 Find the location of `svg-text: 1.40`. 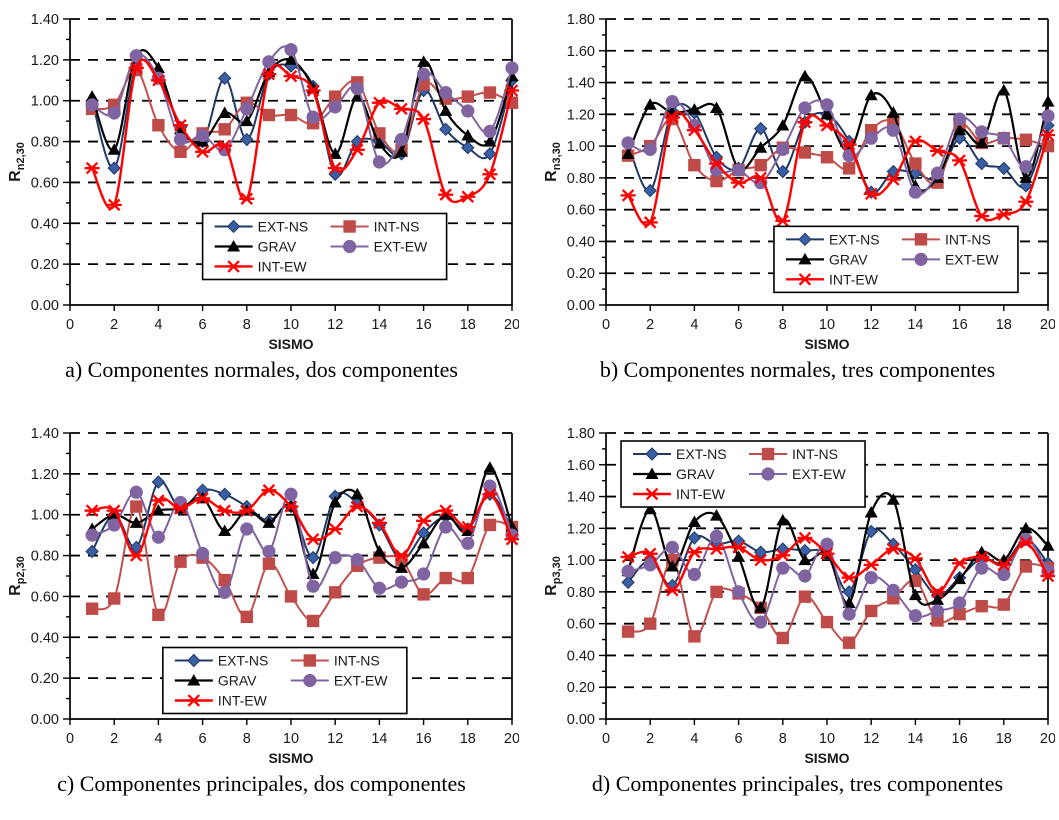

svg-text: 1.40 is located at coordinates (45, 434).